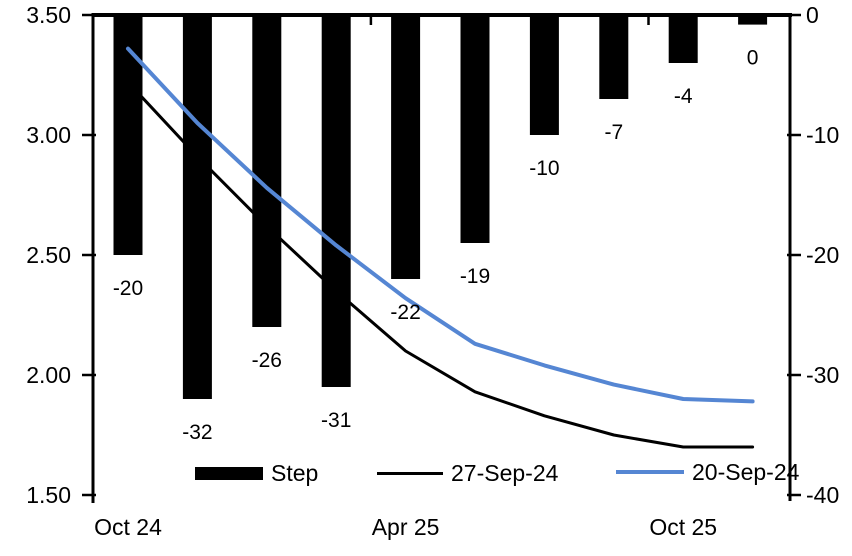  I want to click on right-axis-tick-label: -20, so click(822, 255).